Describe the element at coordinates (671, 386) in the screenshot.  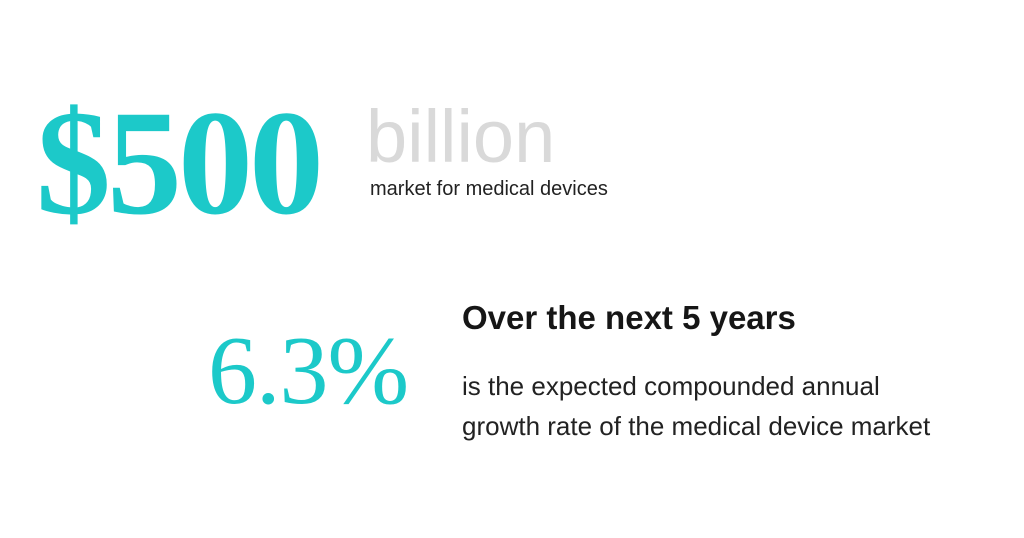
I see `growth-rate-description-line-1: is the expected compounded annual` at that location.